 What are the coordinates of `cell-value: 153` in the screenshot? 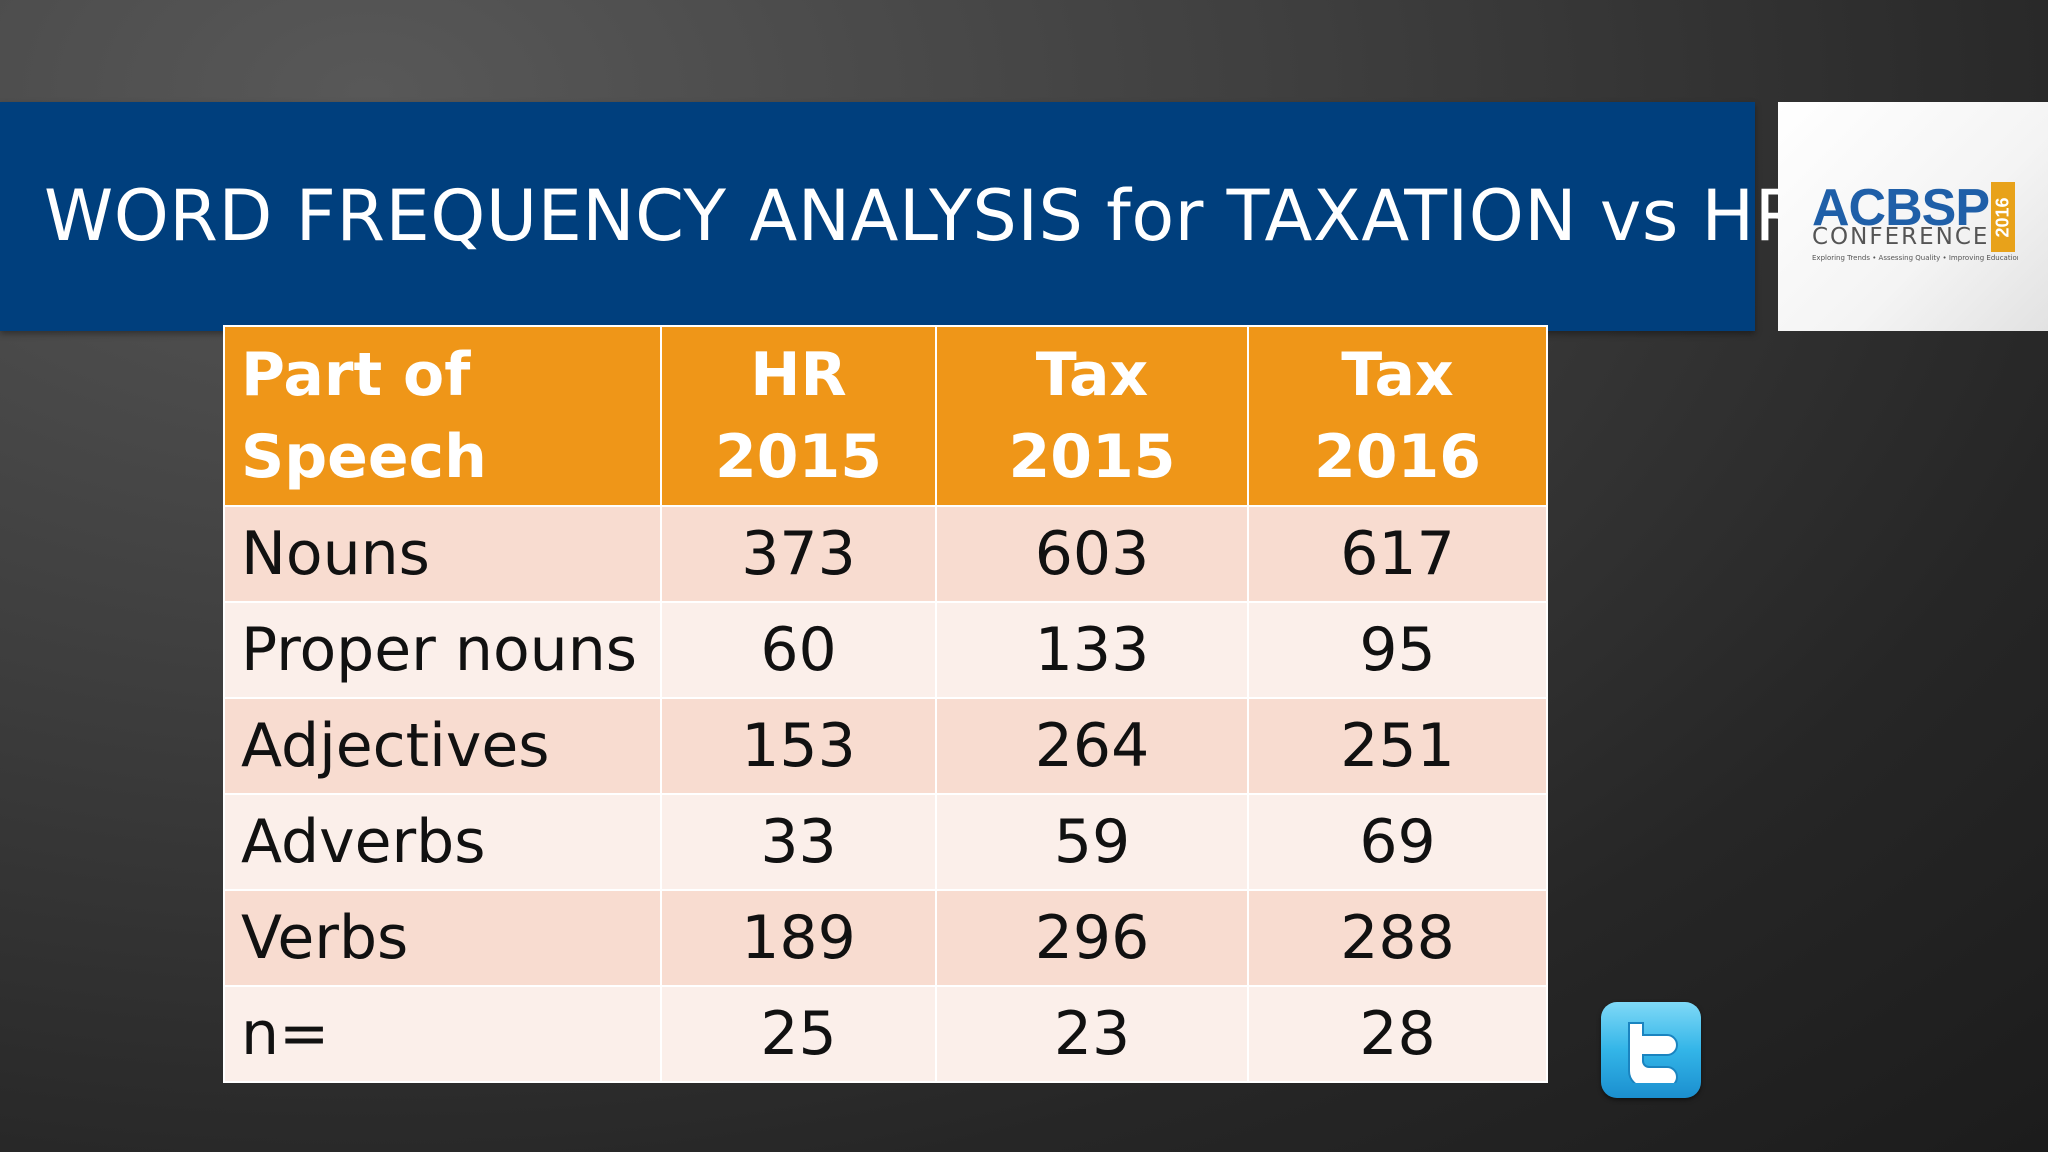 It's located at (798, 746).